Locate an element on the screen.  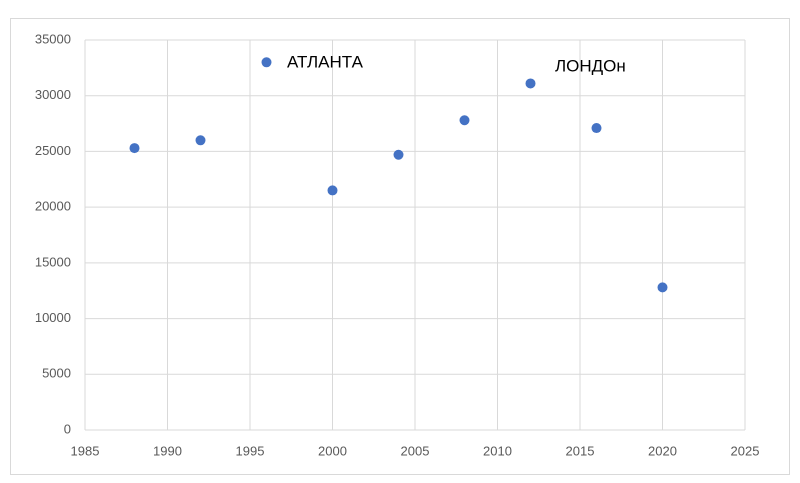
y-tick-label: 5000 is located at coordinates (56, 373).